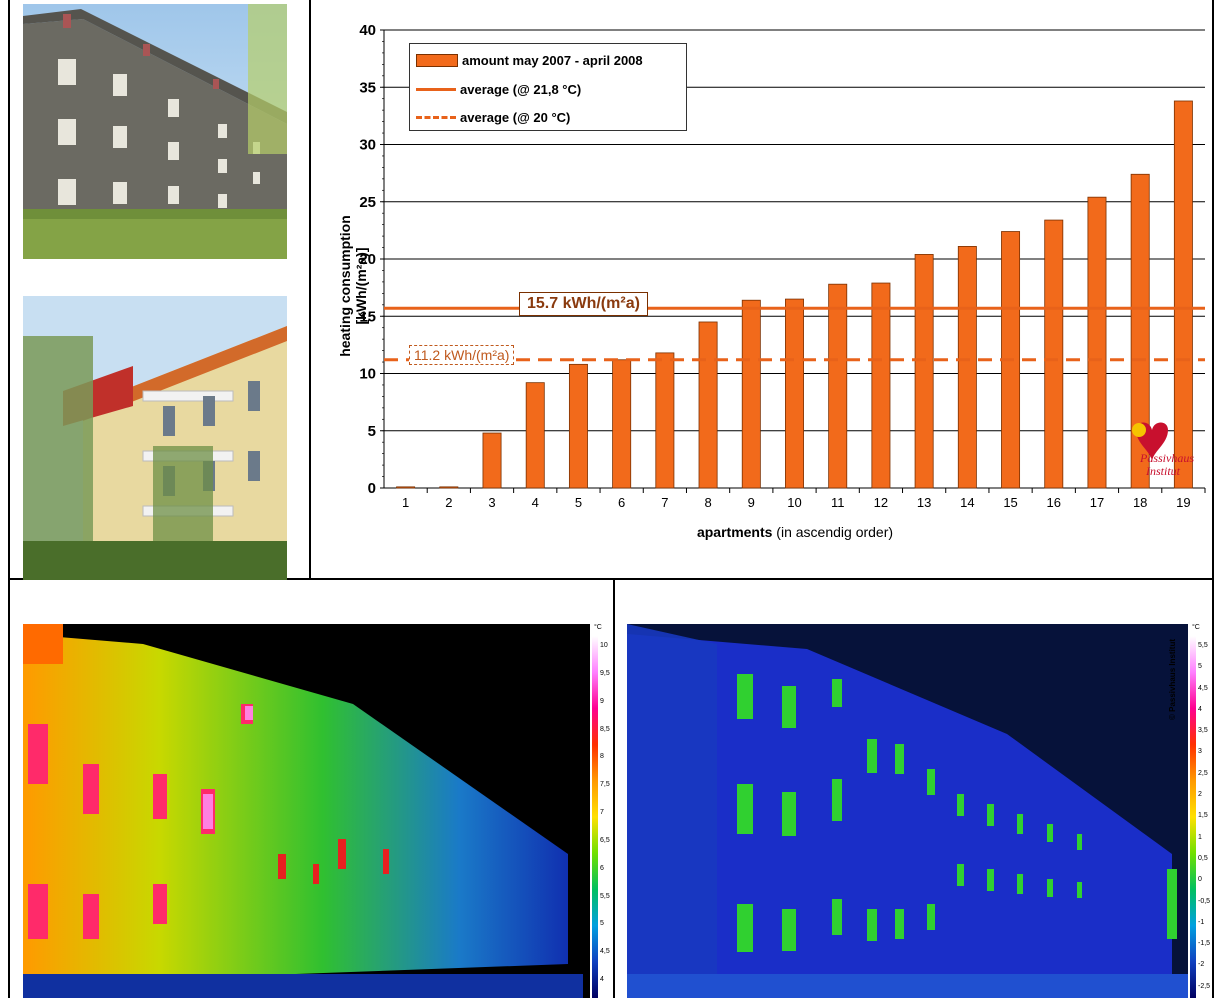  What do you see at coordinates (1183, 502) in the screenshot?
I see `x-tick-label: 19` at bounding box center [1183, 502].